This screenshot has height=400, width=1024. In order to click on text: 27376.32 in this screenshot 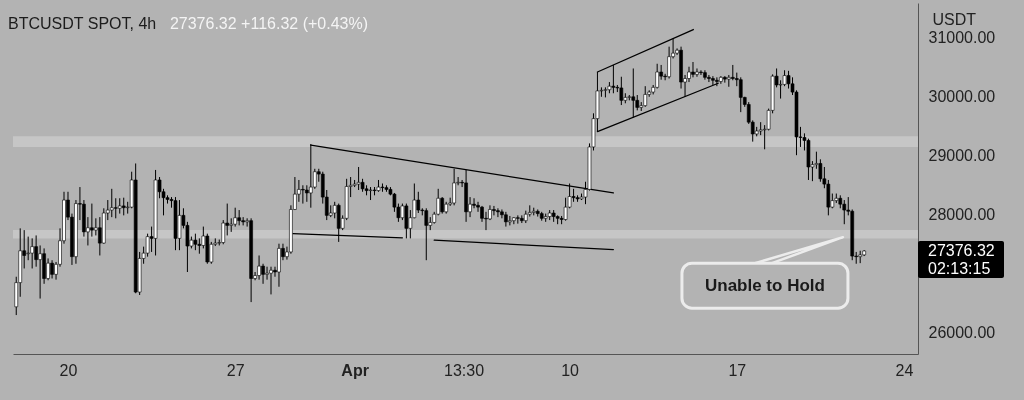, I will do `click(961, 250)`.